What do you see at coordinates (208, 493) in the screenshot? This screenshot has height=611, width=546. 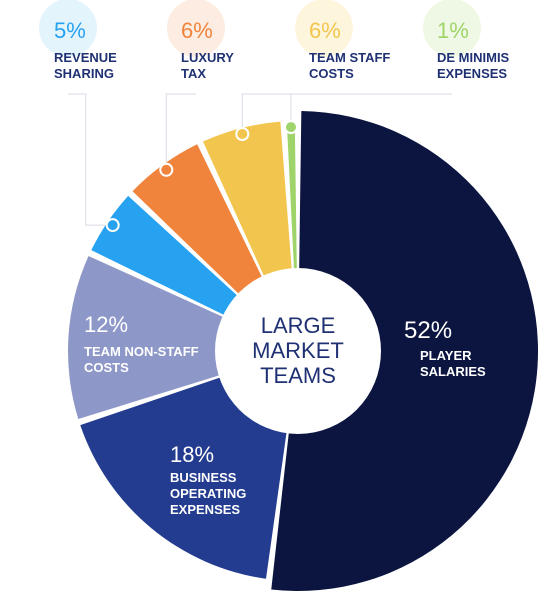 I see `slice-name-label: OPERATING` at bounding box center [208, 493].